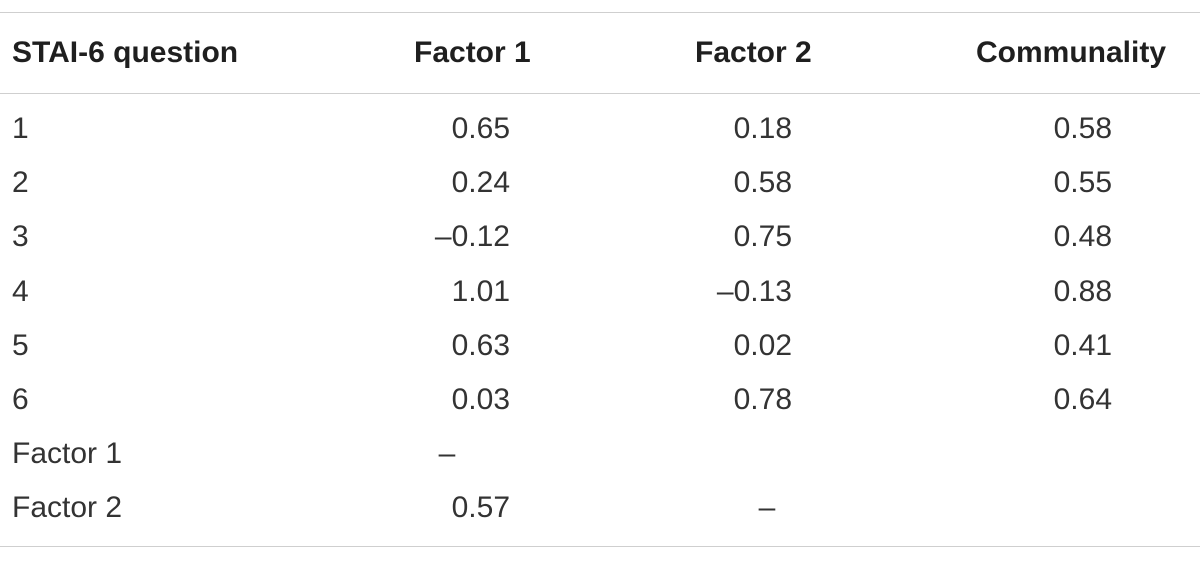  What do you see at coordinates (472, 237) in the screenshot?
I see `factor-1-value: –0.12` at bounding box center [472, 237].